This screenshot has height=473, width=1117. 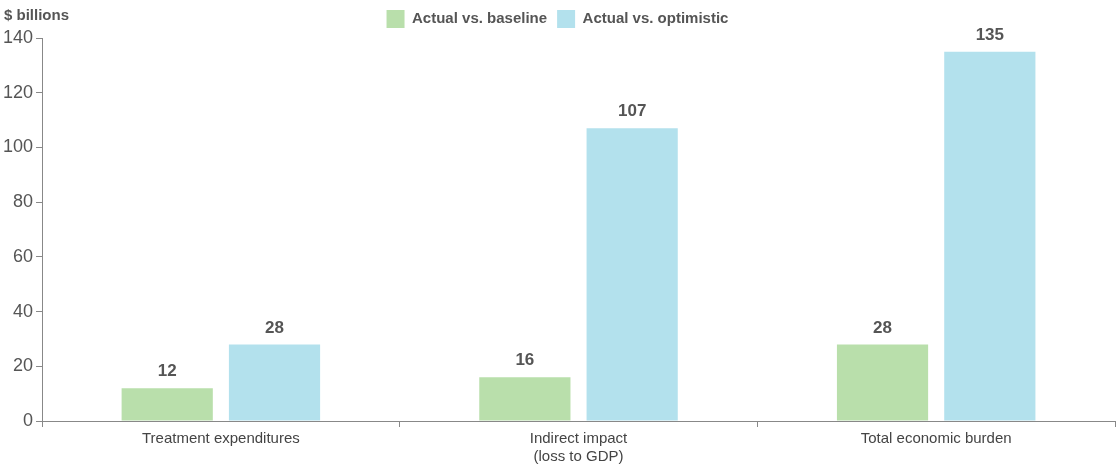 I want to click on y-tick-label: 80, so click(x=23, y=201).